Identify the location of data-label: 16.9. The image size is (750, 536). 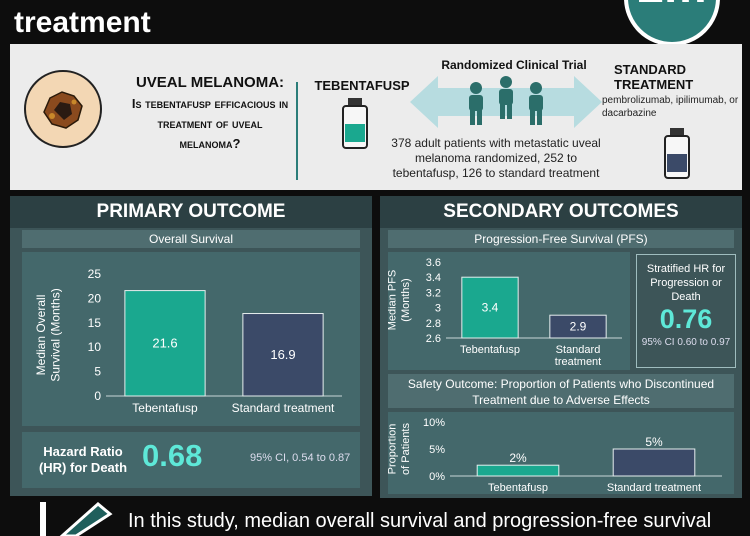
(282, 354).